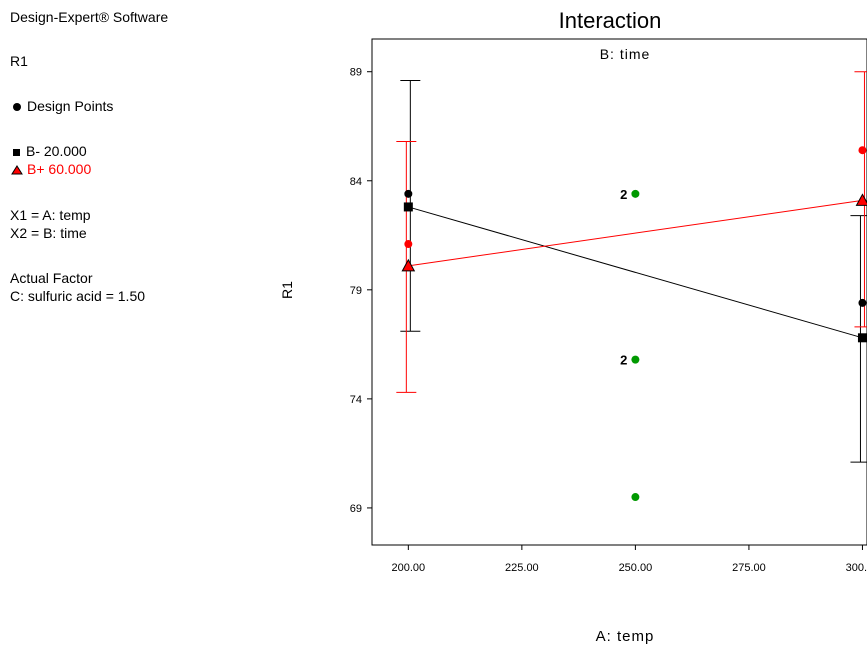 The width and height of the screenshot is (867, 652). I want to click on software-label: Design-Expert® Software, so click(89, 17).